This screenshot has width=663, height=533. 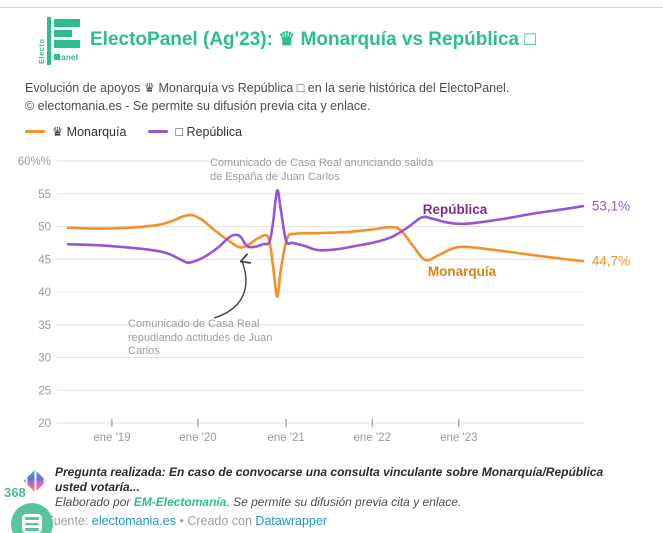 I want to click on y-axis-label: 40, so click(x=44, y=293).